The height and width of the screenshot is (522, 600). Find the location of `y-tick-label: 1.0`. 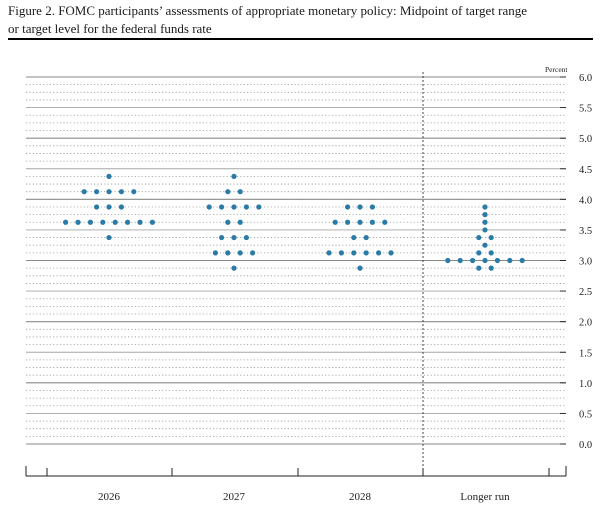

y-tick-label: 1.0 is located at coordinates (585, 384).